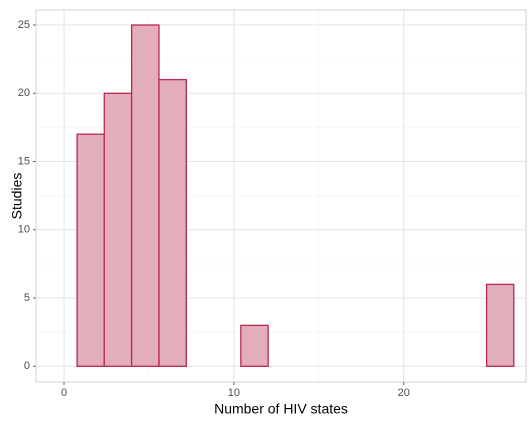 This screenshot has width=529, height=426. What do you see at coordinates (64, 393) in the screenshot?
I see `x-tick-label: 0` at bounding box center [64, 393].